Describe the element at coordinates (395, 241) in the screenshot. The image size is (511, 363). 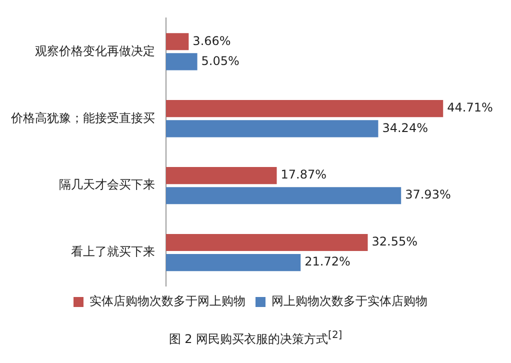
I see `data-label: 32.55%` at that location.